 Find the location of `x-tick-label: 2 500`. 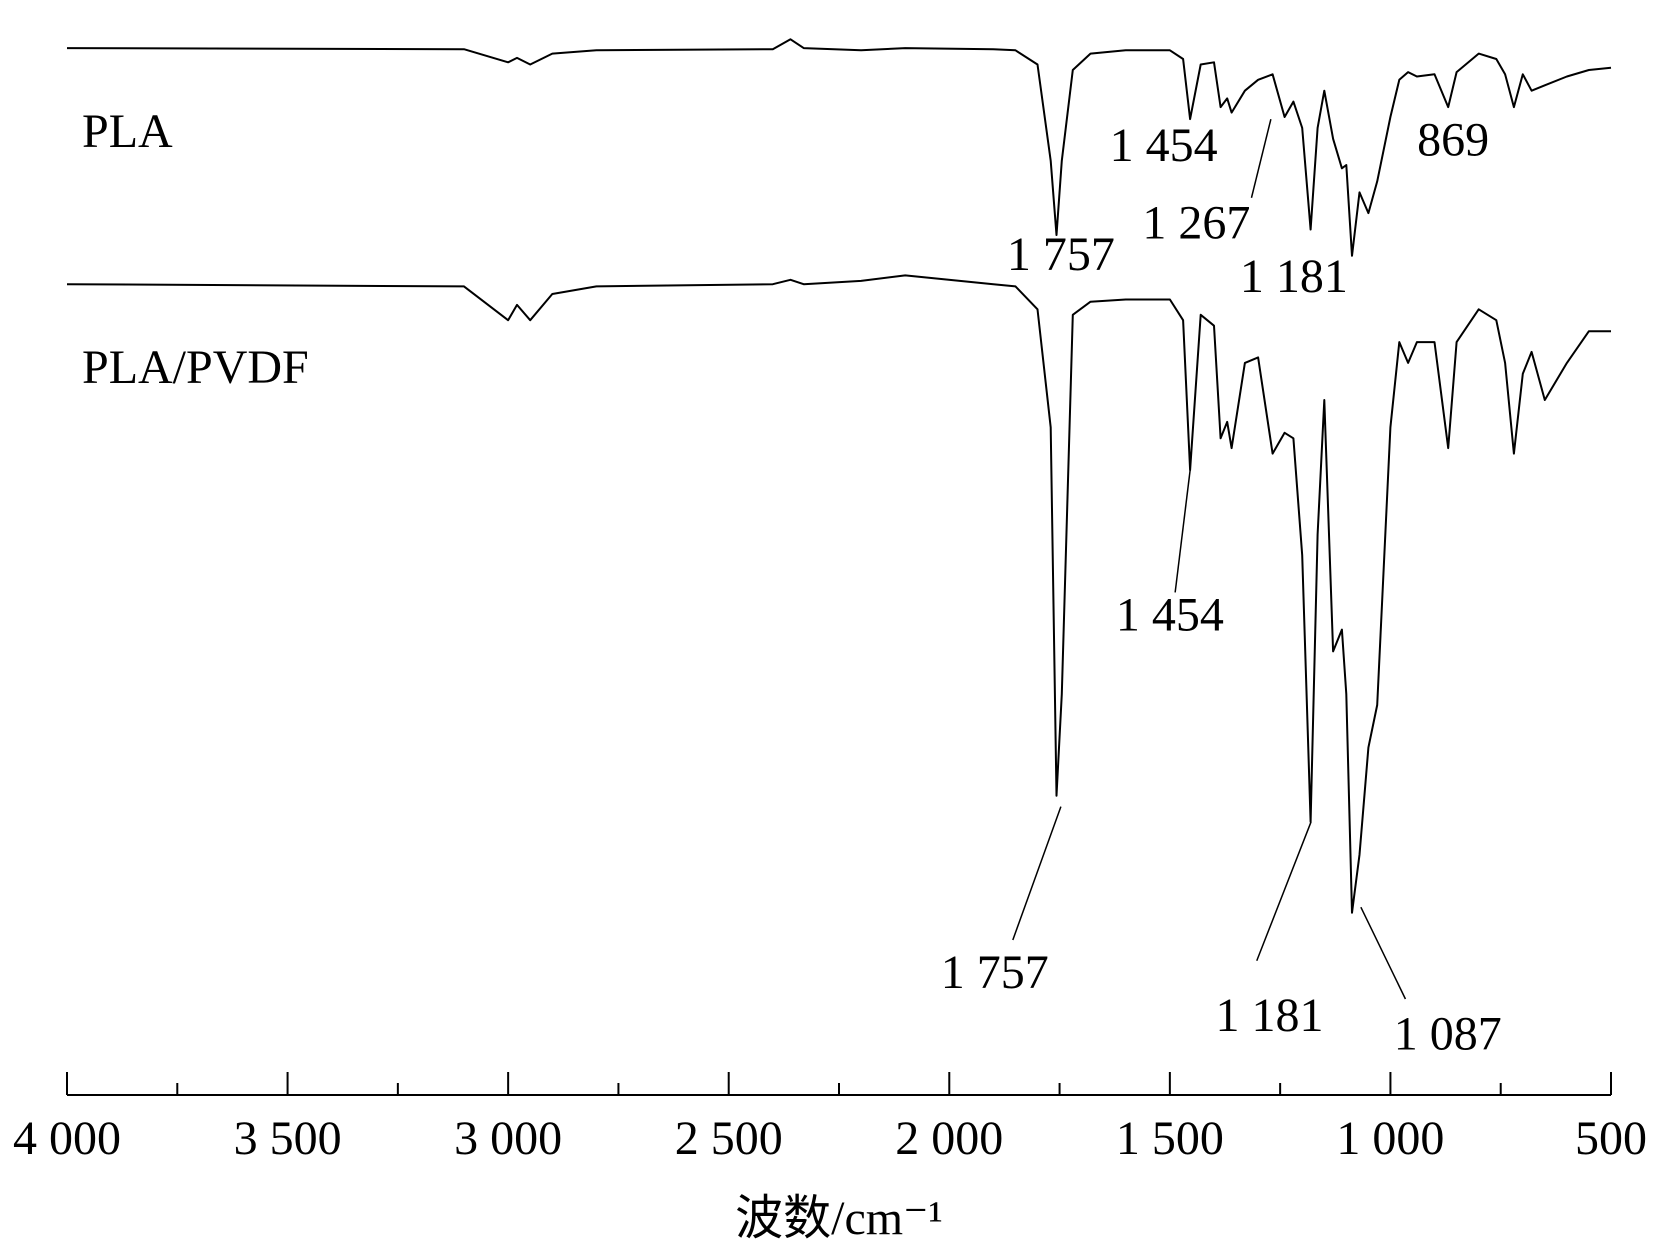

x-tick-label: 2 500 is located at coordinates (729, 1138).